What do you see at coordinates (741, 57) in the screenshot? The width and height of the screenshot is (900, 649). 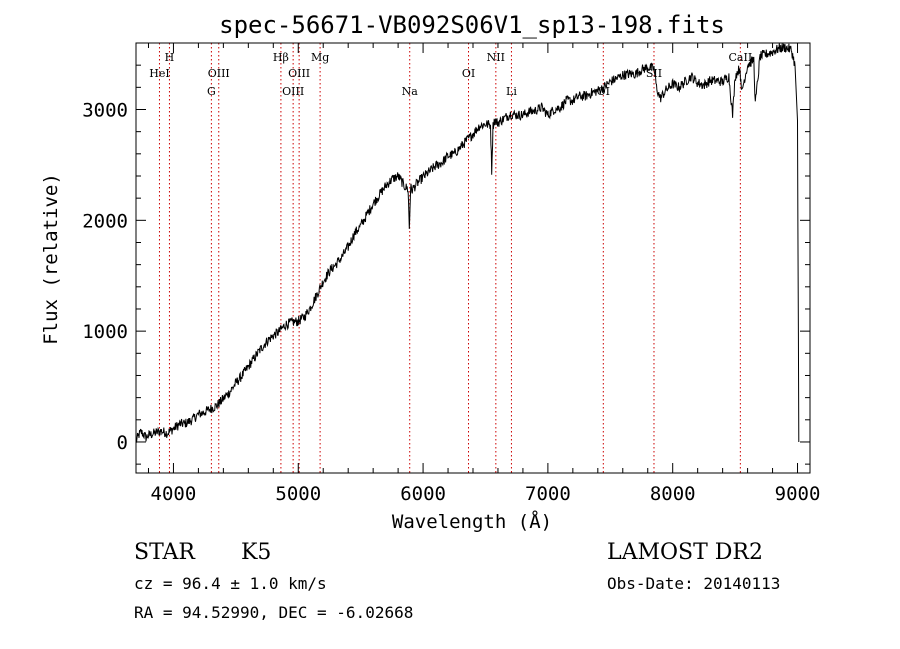 I see `marker-label-CaII: CaII` at bounding box center [741, 57].